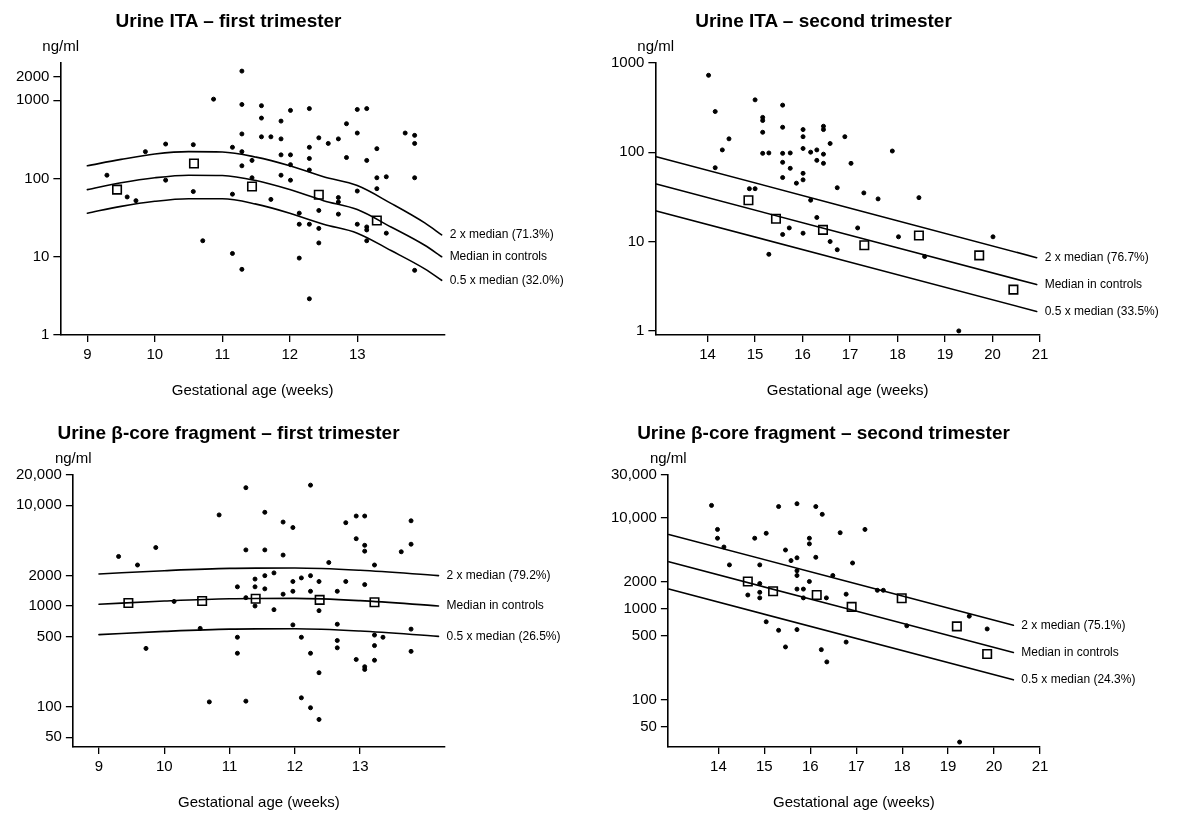  What do you see at coordinates (824, 20) in the screenshot?
I see `chart-title: Urine ITA – second trimester` at bounding box center [824, 20].